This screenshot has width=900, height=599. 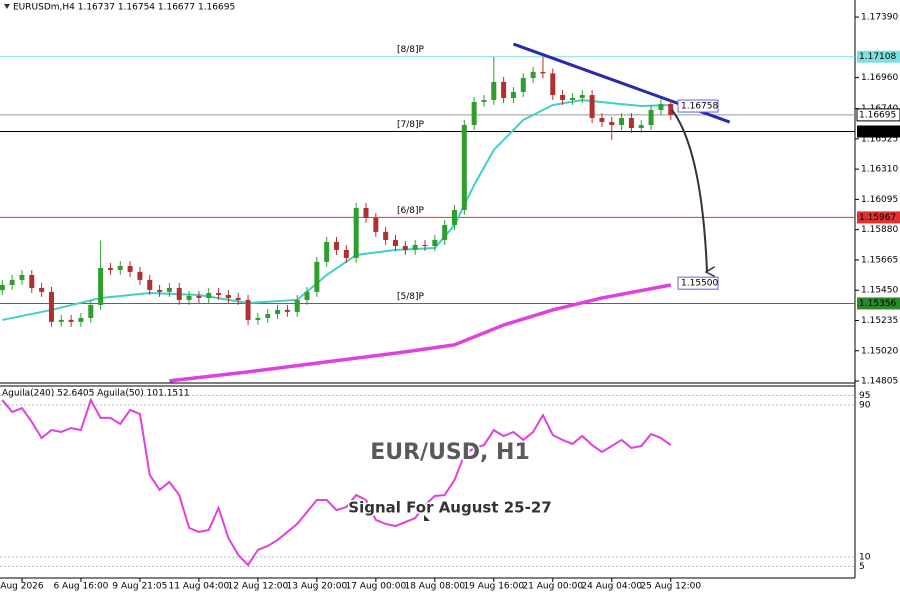 I want to click on level-label: 1.17108, so click(x=877, y=57).